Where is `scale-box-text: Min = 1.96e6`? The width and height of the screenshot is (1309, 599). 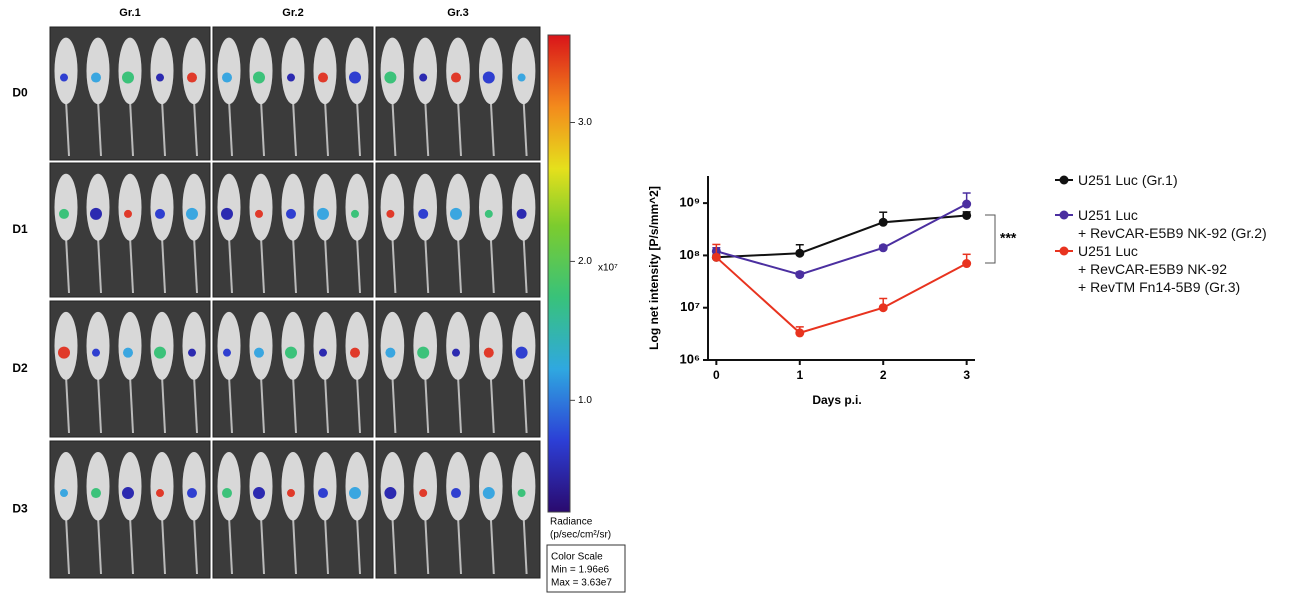 scale-box-text: Min = 1.96e6 is located at coordinates (580, 570).